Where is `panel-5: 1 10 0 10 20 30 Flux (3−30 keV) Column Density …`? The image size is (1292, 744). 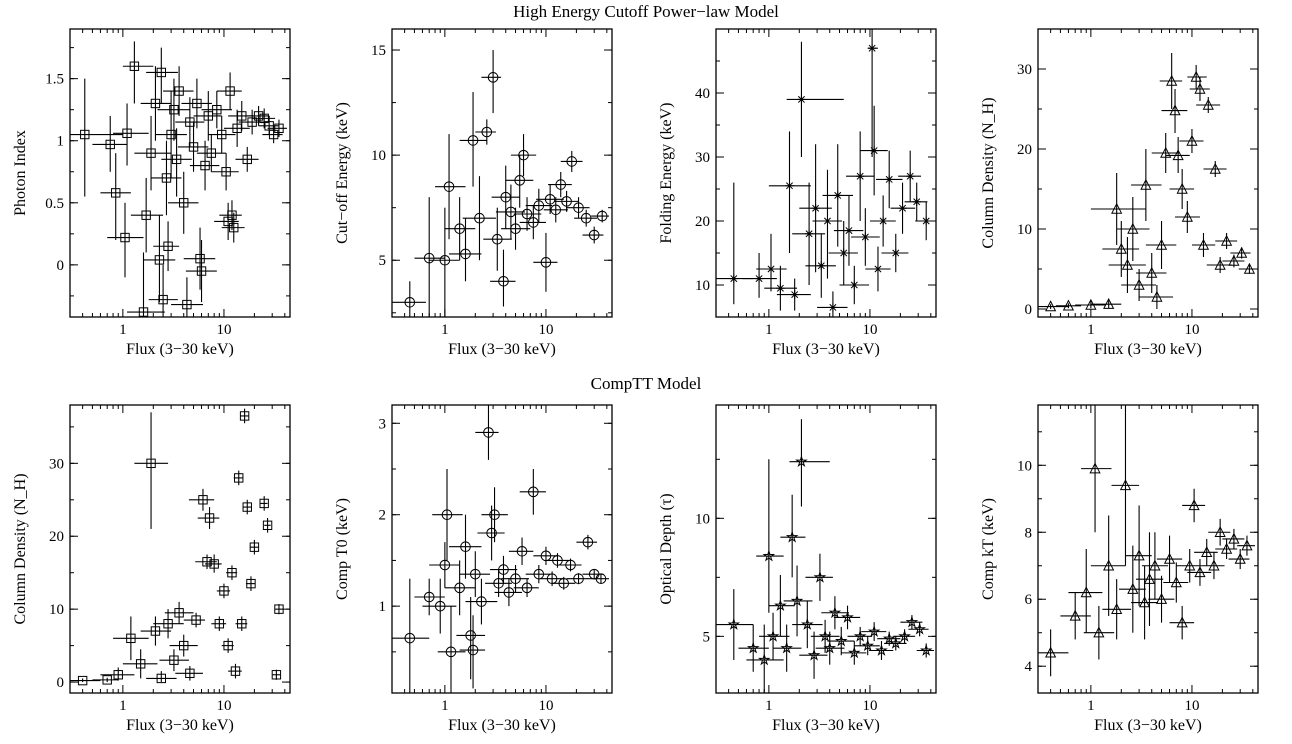
panel-5: 1 10 0 10 20 30 Flux (3−30 keV) Column Density … is located at coordinates (151, 569).